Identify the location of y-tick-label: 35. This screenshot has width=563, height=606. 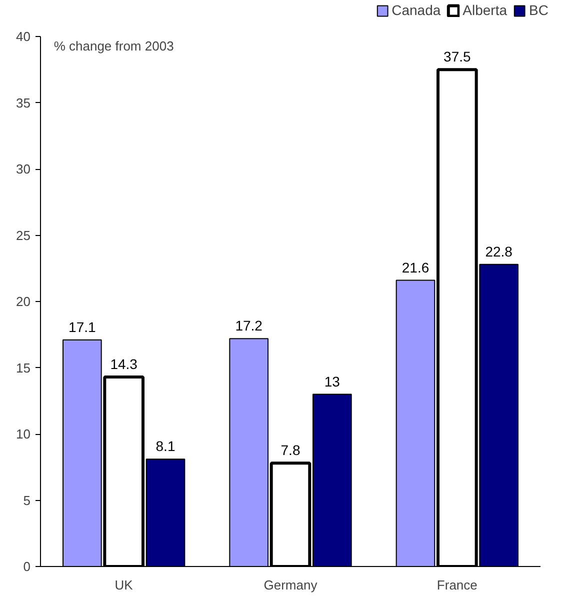
(23, 102).